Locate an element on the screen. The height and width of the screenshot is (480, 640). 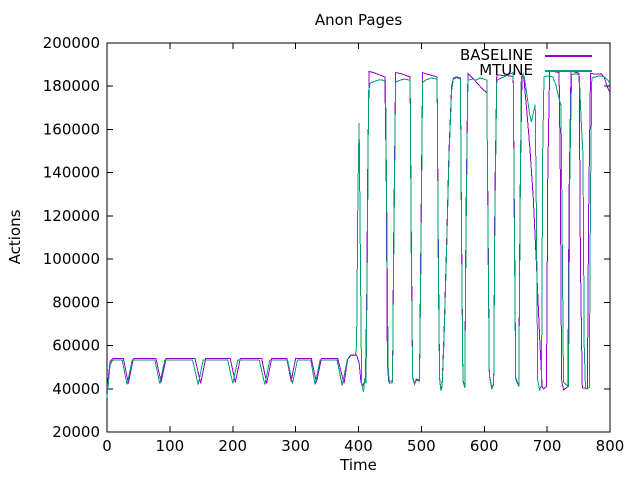
x-tick-label: 200 is located at coordinates (232, 446).